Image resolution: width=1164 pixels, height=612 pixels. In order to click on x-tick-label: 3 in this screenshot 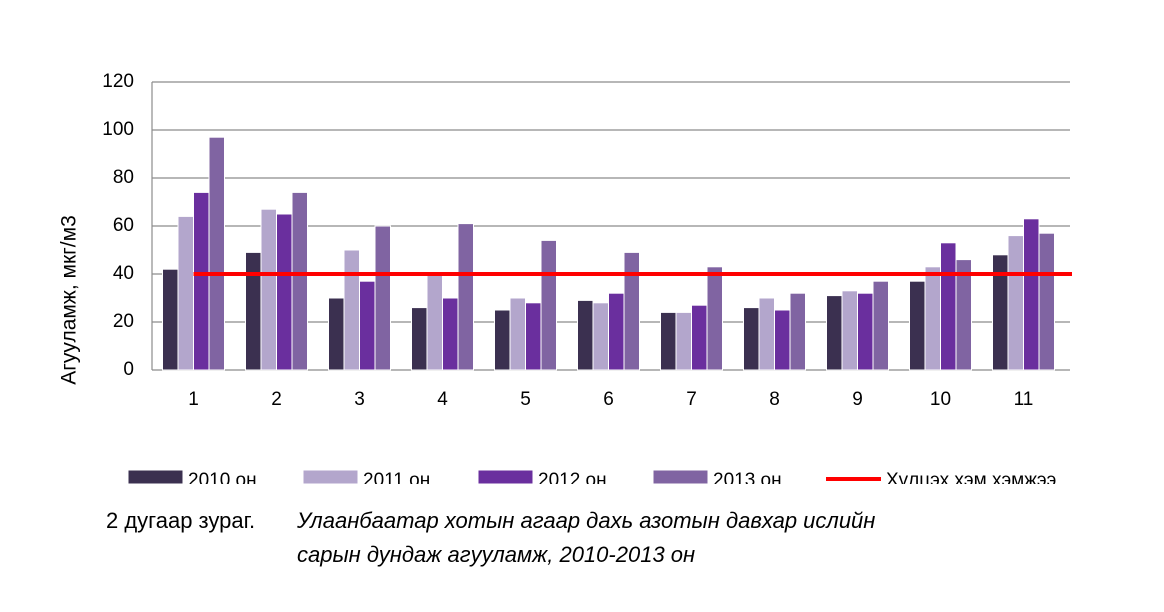, I will do `click(359, 399)`.